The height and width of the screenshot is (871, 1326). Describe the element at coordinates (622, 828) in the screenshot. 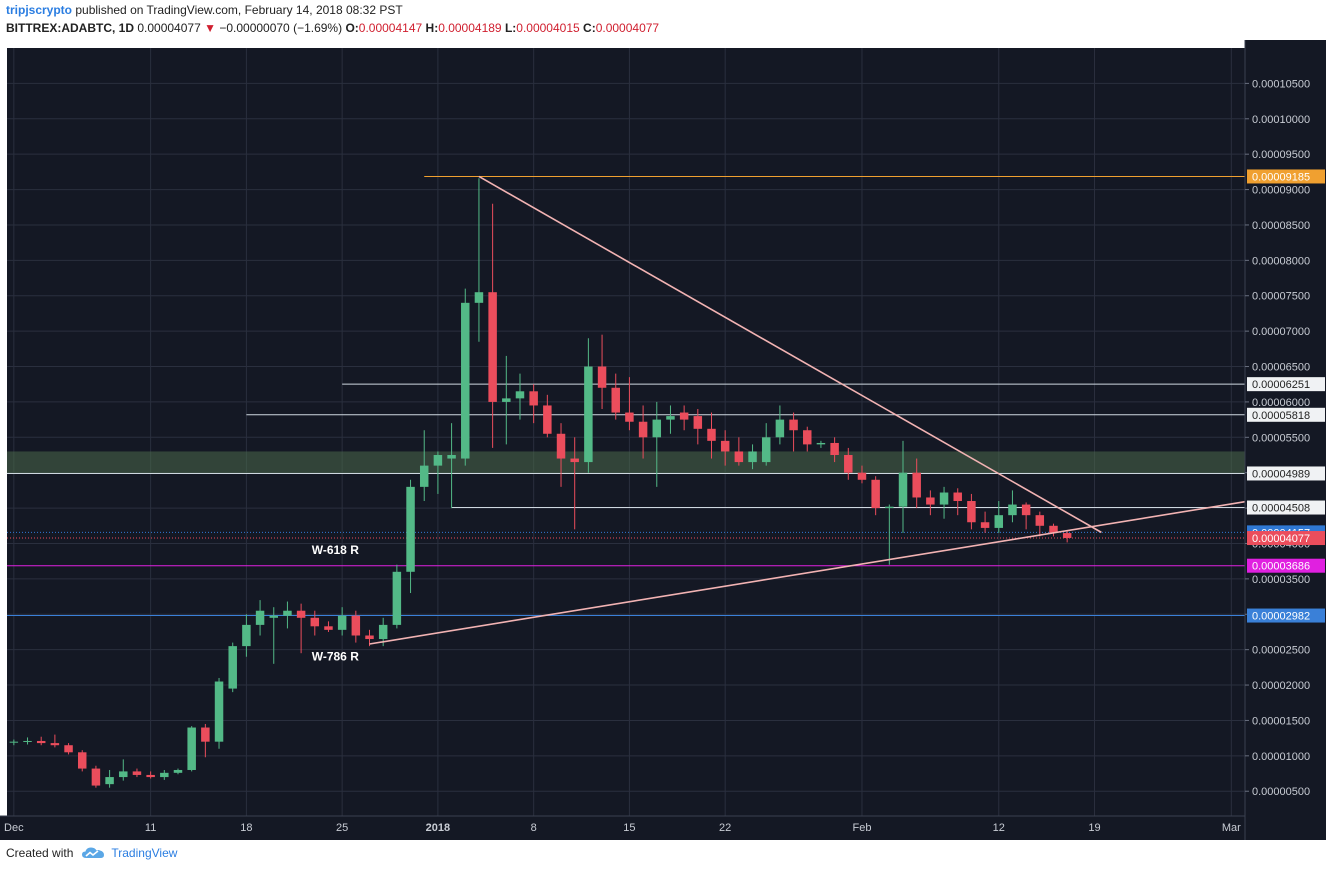

I see `time-axis` at that location.